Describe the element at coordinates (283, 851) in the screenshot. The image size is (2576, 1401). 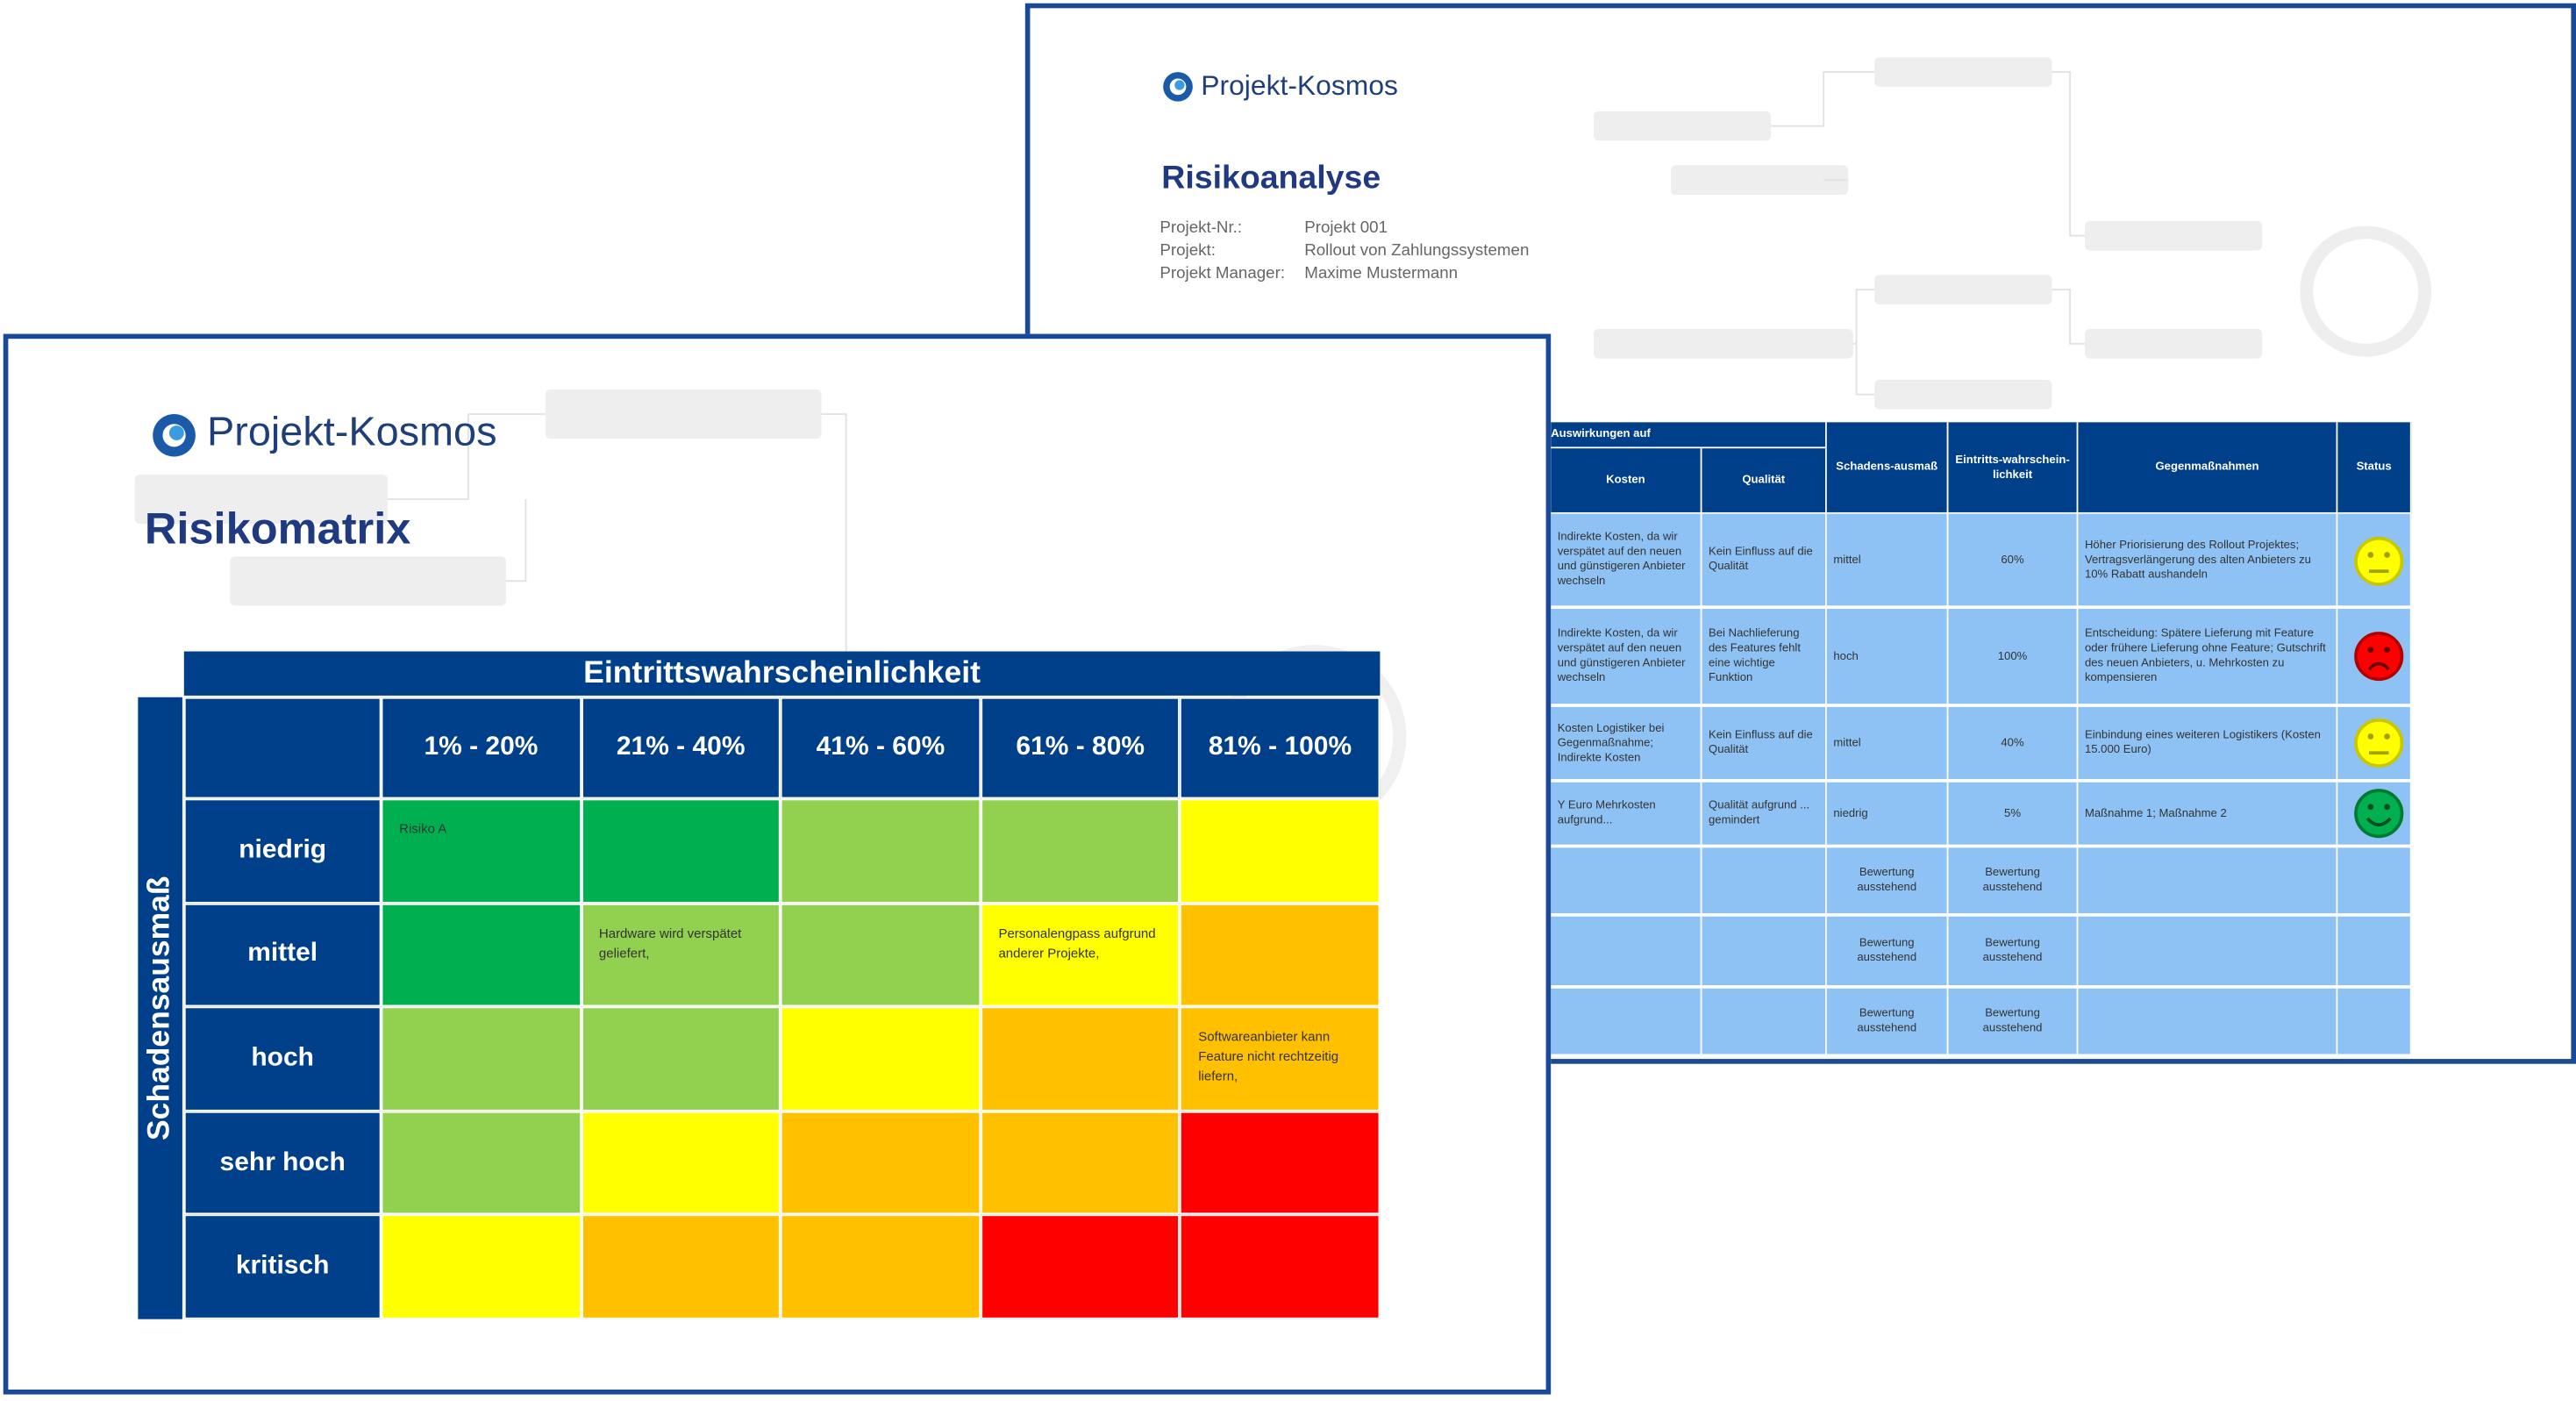
I see `row-header: niedrig` at that location.